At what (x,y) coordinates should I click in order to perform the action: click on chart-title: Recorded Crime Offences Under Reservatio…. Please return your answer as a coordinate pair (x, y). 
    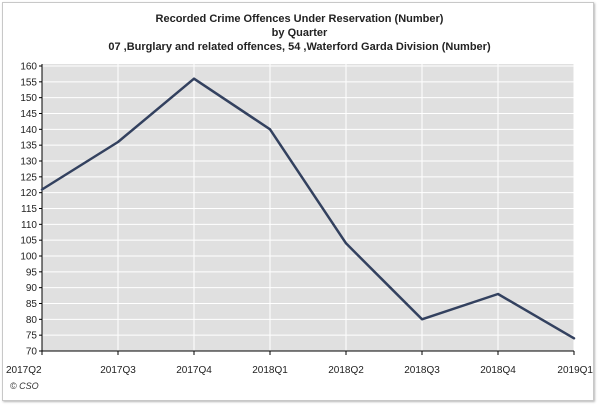
    Looking at the image, I should click on (299, 19).